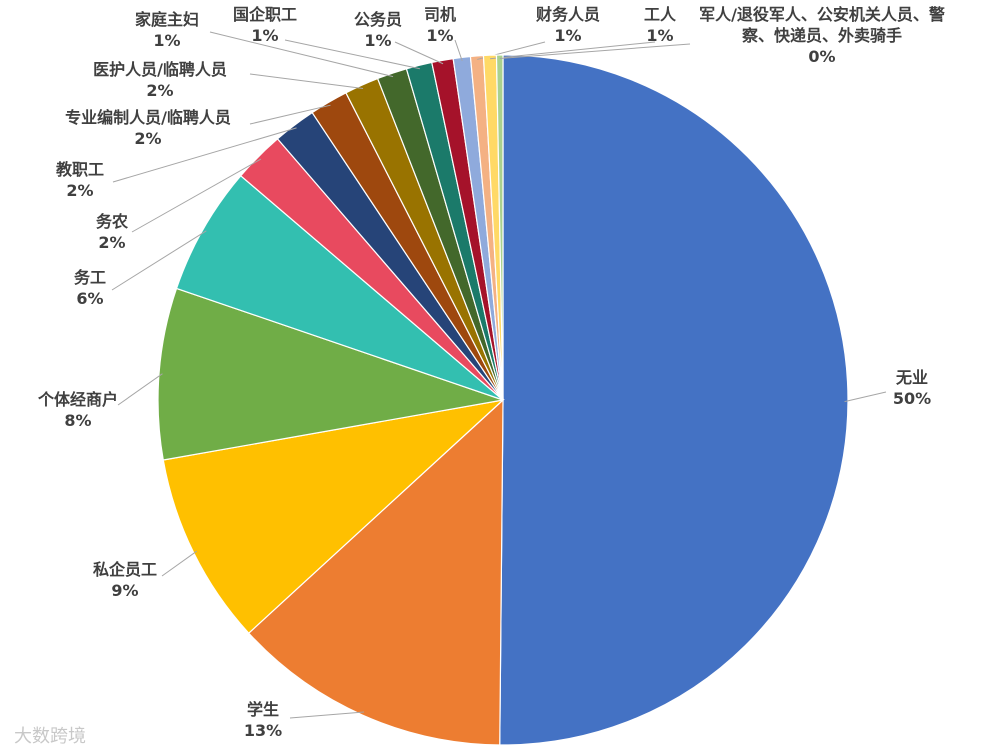 Image resolution: width=988 pixels, height=753 pixels. Describe the element at coordinates (90, 298) in the screenshot. I see `value-label: 6%` at that location.